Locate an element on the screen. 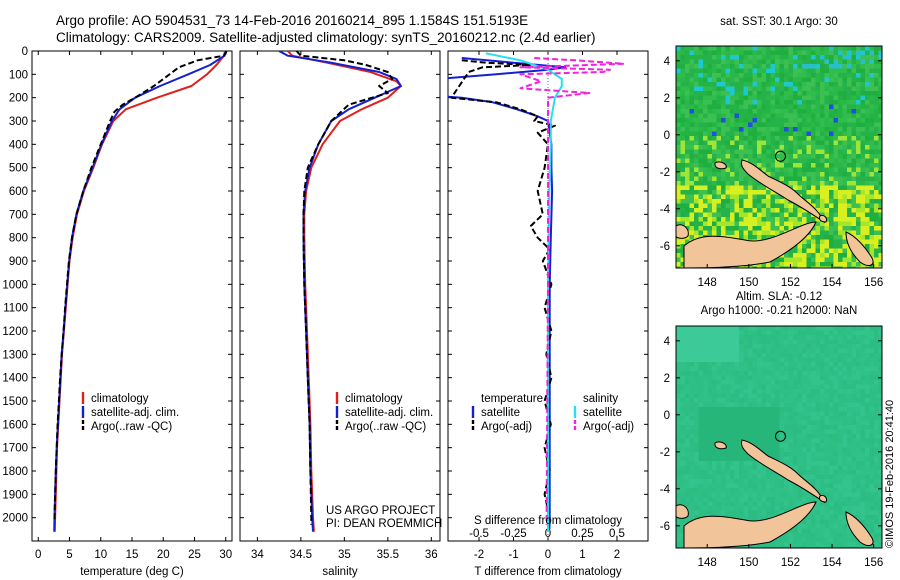 The image size is (900, 580). x-tick-label: 30 is located at coordinates (225, 555).